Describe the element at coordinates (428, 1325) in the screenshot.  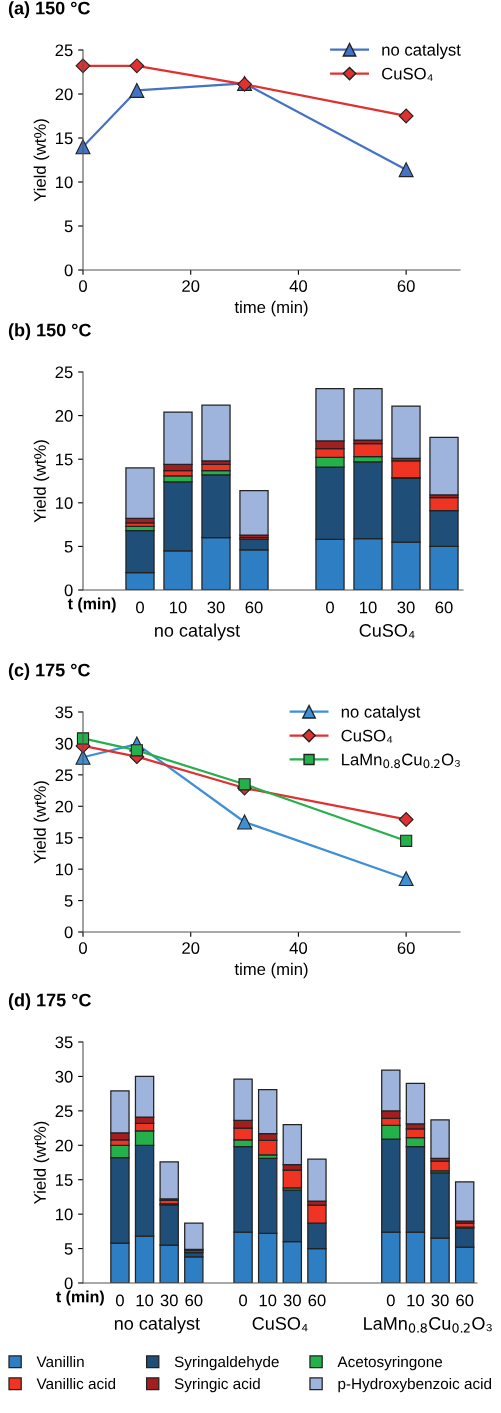
I see `text: LaMn$_{0.8}$Cu$_{0.2}$O₃` at that location.